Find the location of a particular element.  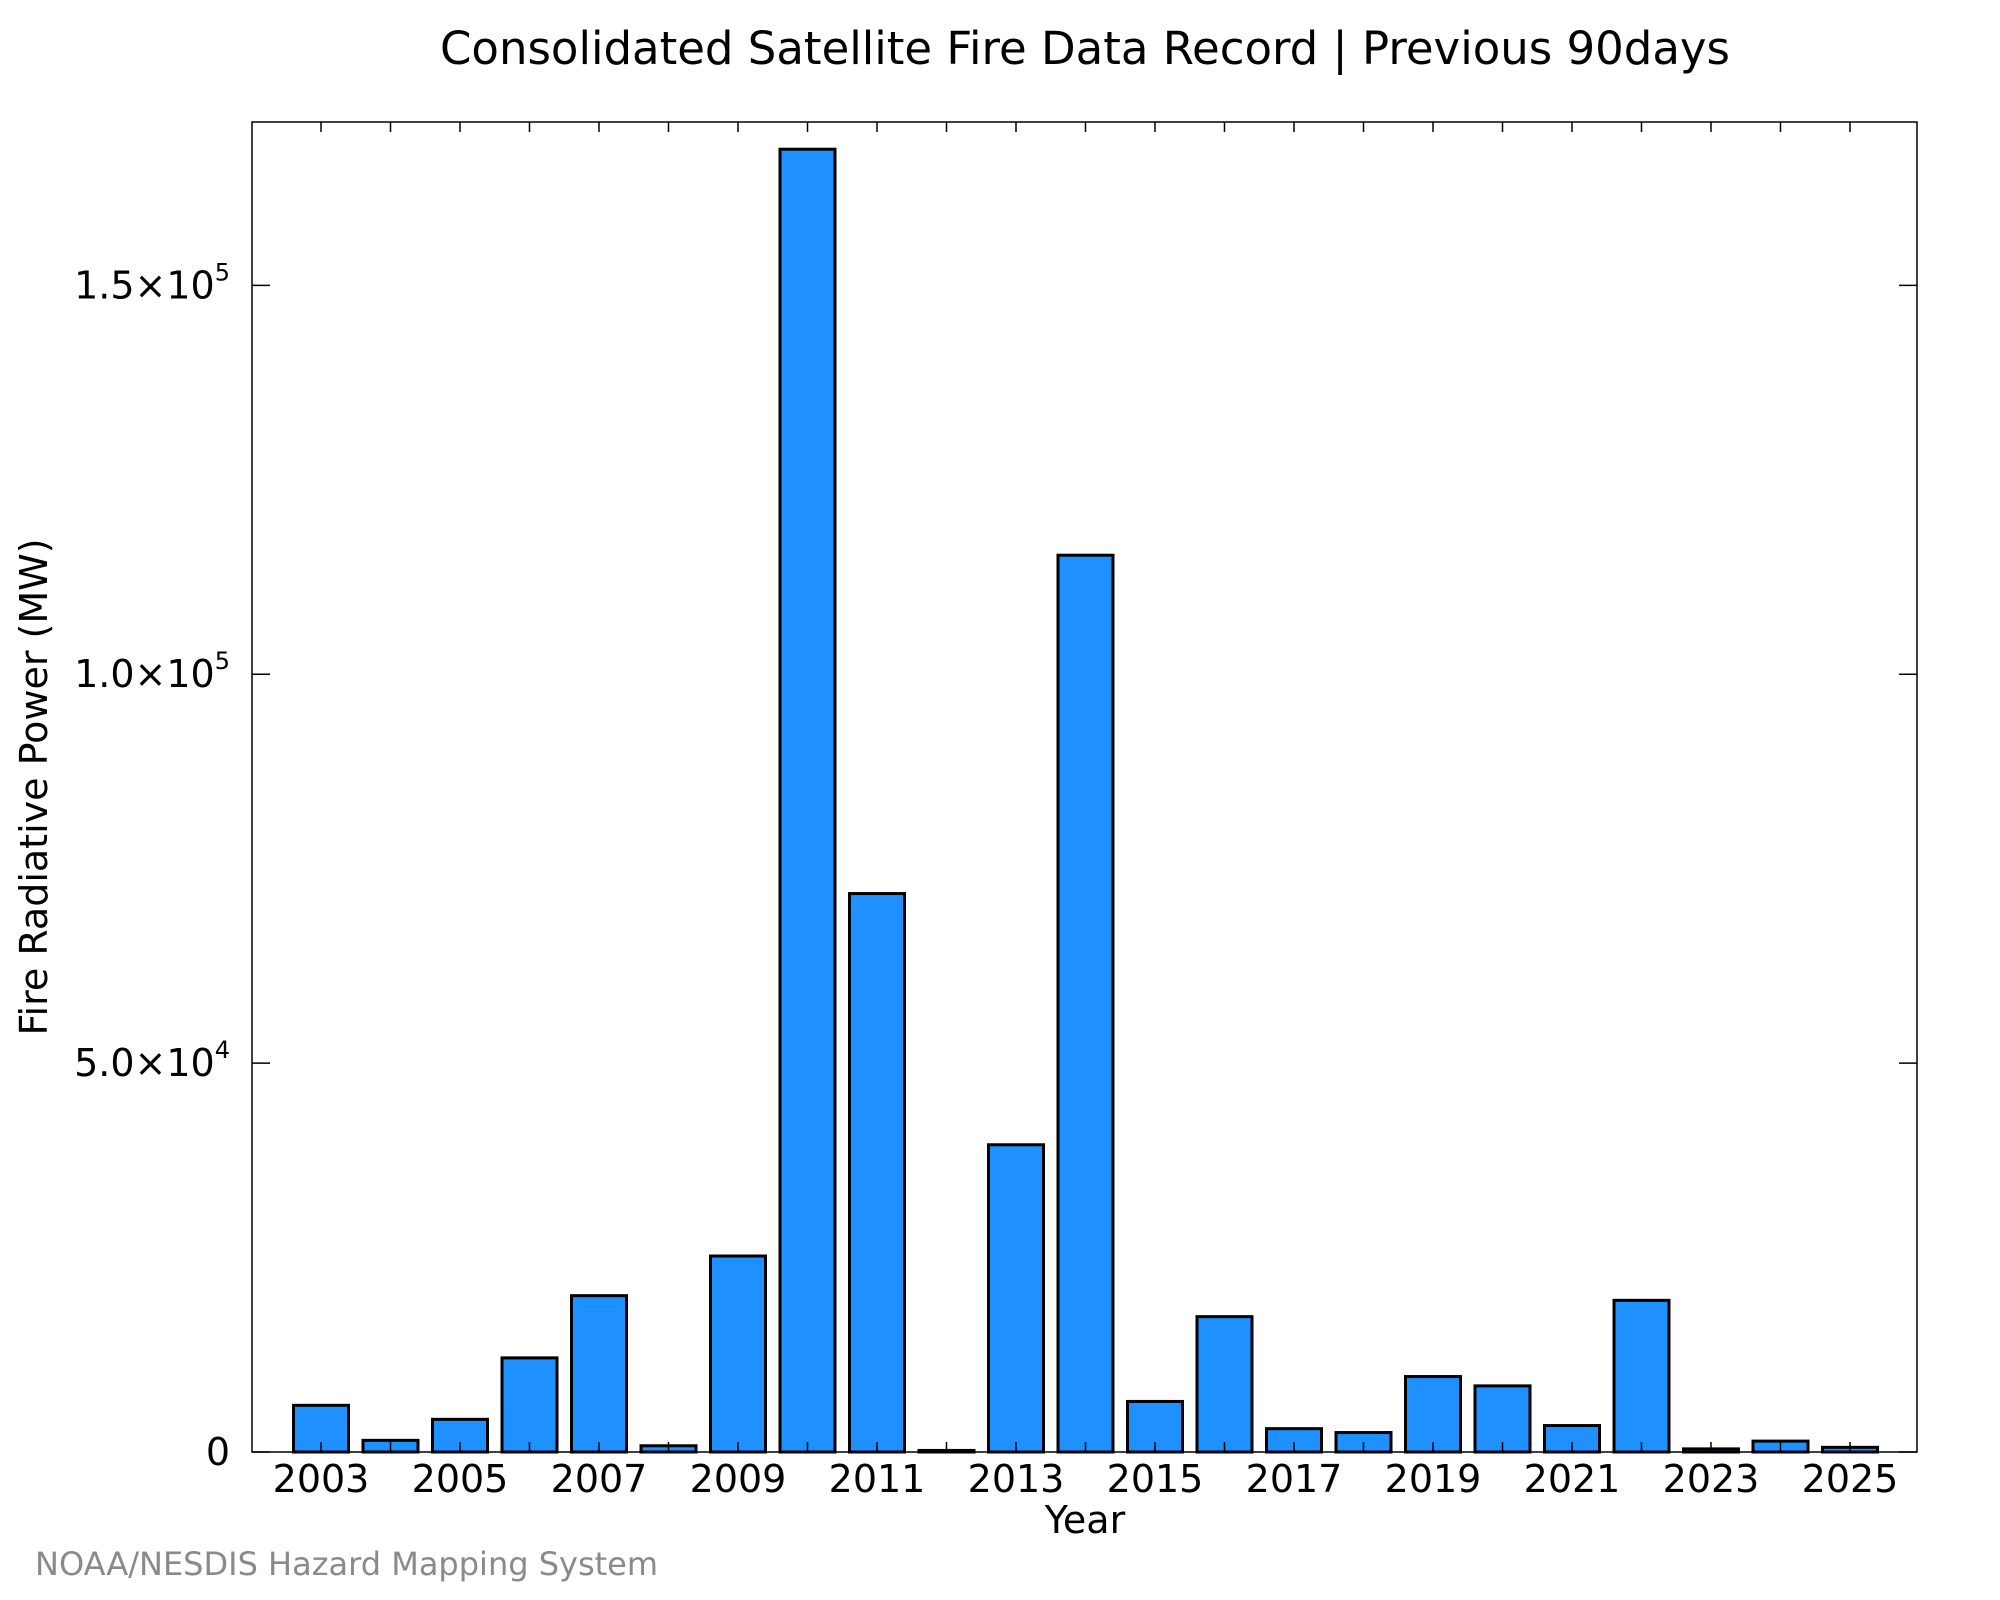

x-tick-label-2017: 2017 is located at coordinates (1294, 1479).